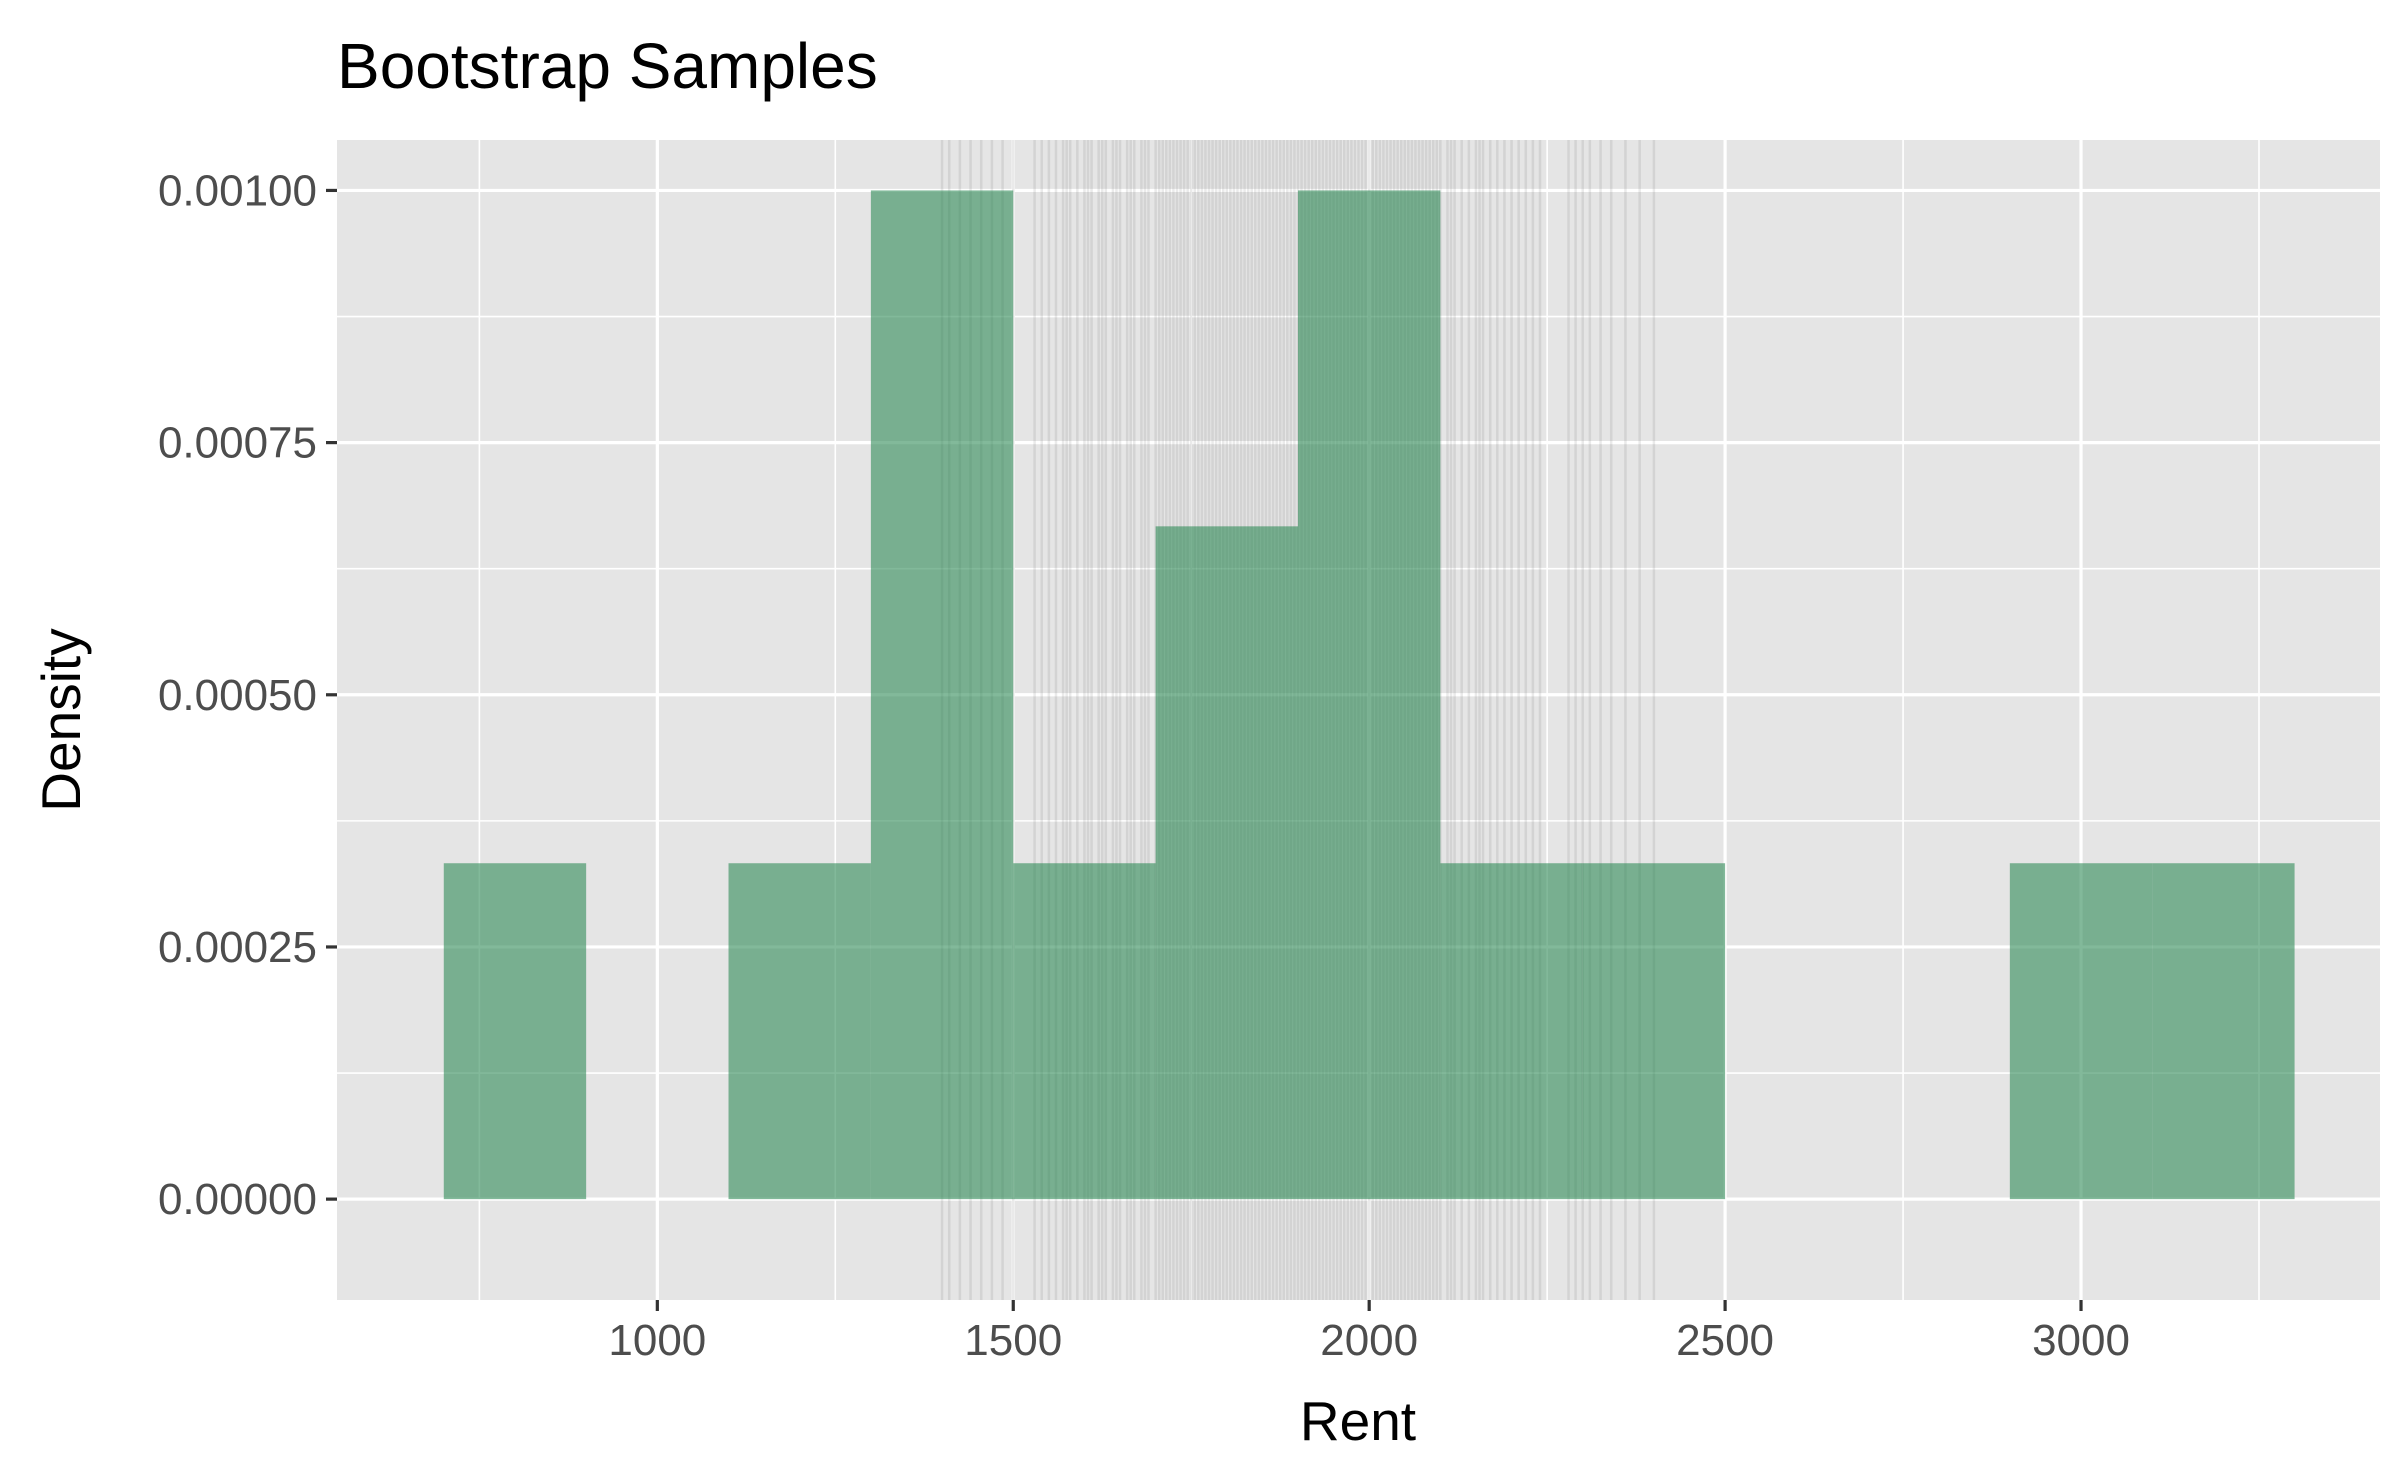  What do you see at coordinates (607, 66) in the screenshot?
I see `chart-title: Bootstrap Samples` at bounding box center [607, 66].